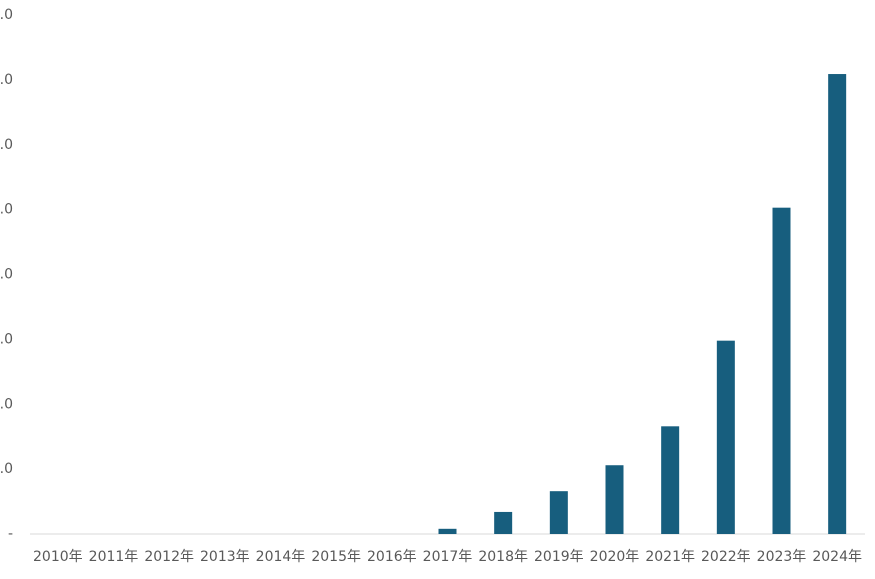 The width and height of the screenshot is (875, 579). Describe the element at coordinates (281, 557) in the screenshot. I see `x-tick-label: 2014年` at that location.